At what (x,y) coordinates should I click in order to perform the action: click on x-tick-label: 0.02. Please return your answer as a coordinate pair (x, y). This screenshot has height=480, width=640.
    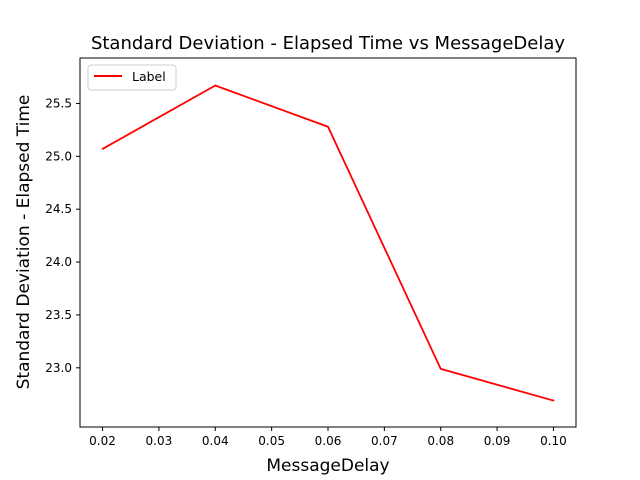
    Looking at the image, I should click on (102, 441).